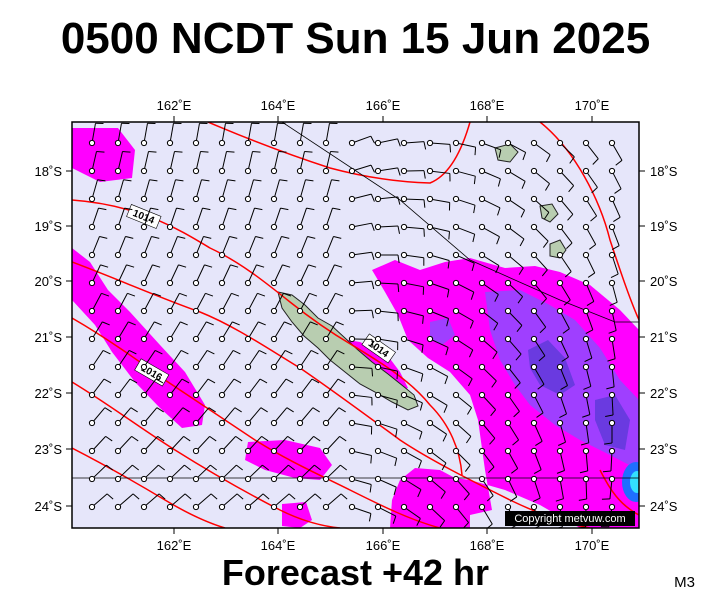  I want to click on lat-label-right-18: 18˚S, so click(664, 171).